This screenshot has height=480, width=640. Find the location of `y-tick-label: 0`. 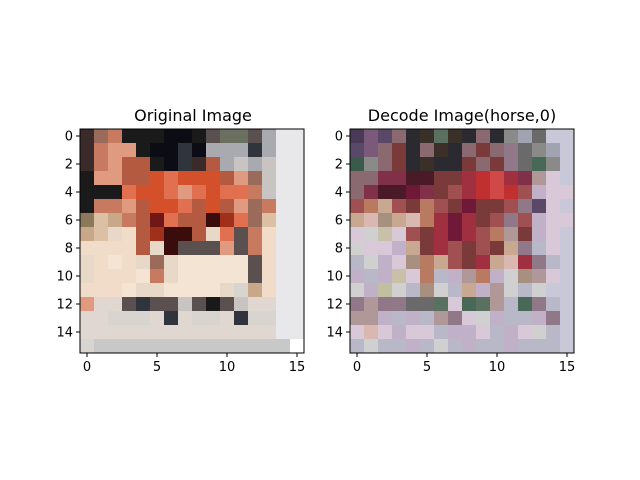

y-tick-label: 0 is located at coordinates (69, 137).